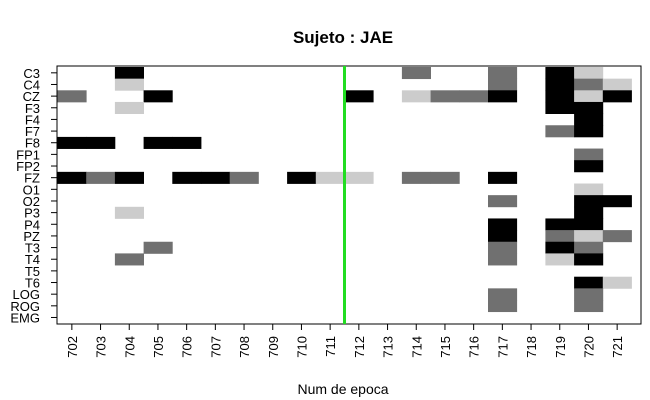  I want to click on x-tick-label: 703, so click(101, 347).